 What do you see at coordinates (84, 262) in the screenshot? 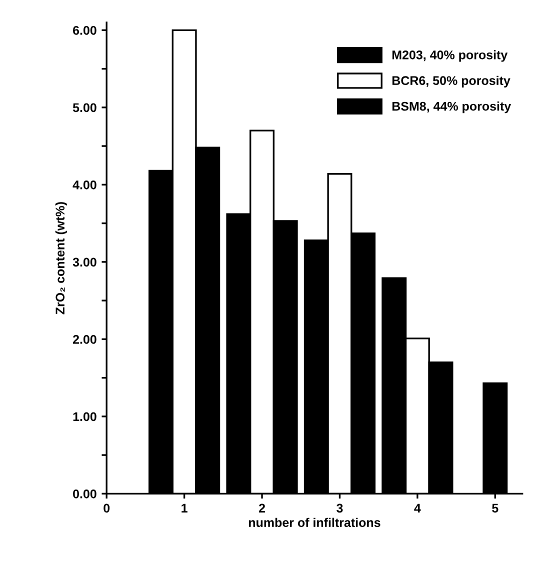
I see `y-tick-label: 3.00` at bounding box center [84, 262].